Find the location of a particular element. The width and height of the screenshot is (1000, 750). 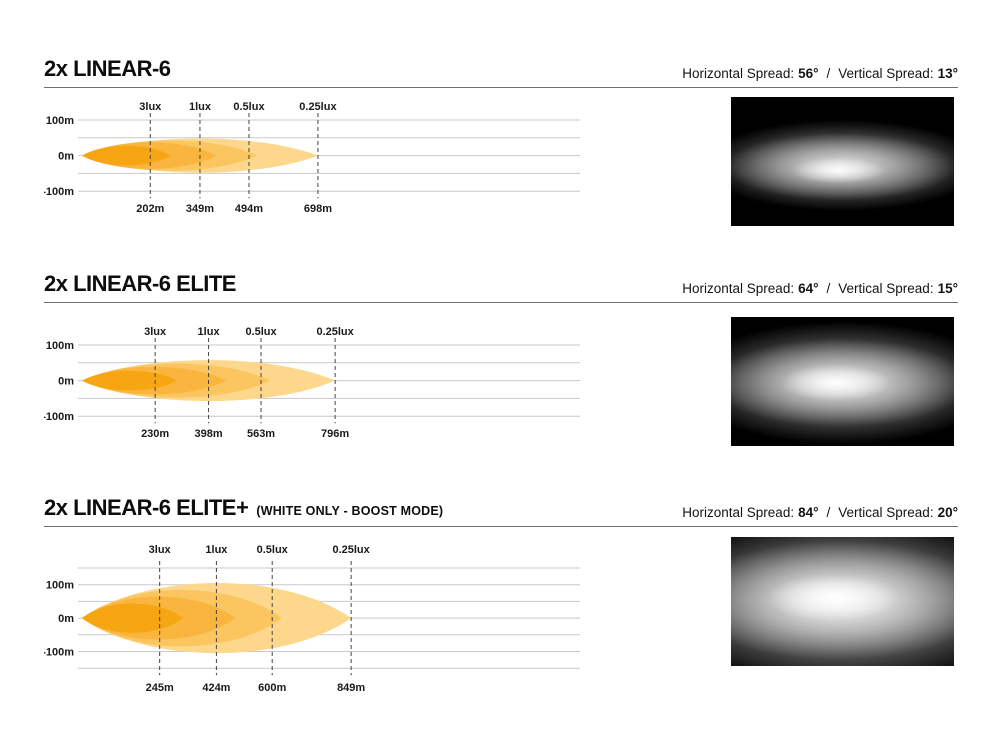

distance-label: 849m is located at coordinates (351, 688).